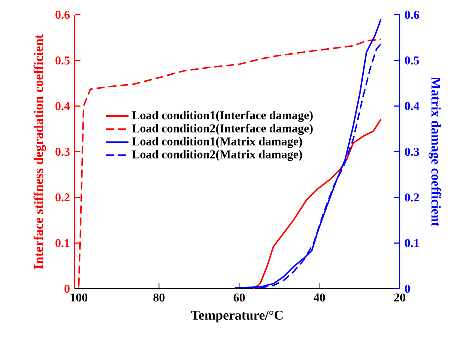 The image size is (469, 347). What do you see at coordinates (159, 298) in the screenshot?
I see `x-tick-label: 80` at bounding box center [159, 298].